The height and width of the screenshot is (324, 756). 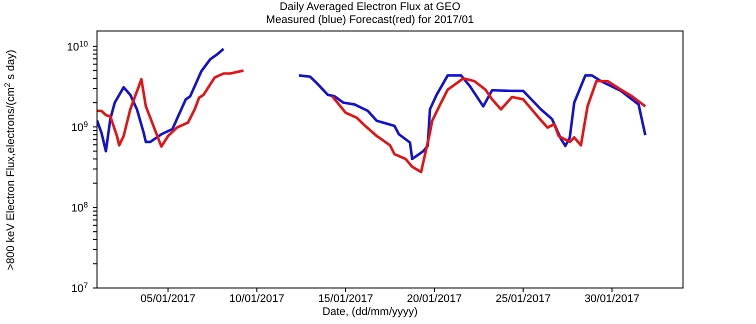 What do you see at coordinates (80, 126) in the screenshot?
I see `y-tick-label: 10$^{9}$` at bounding box center [80, 126].